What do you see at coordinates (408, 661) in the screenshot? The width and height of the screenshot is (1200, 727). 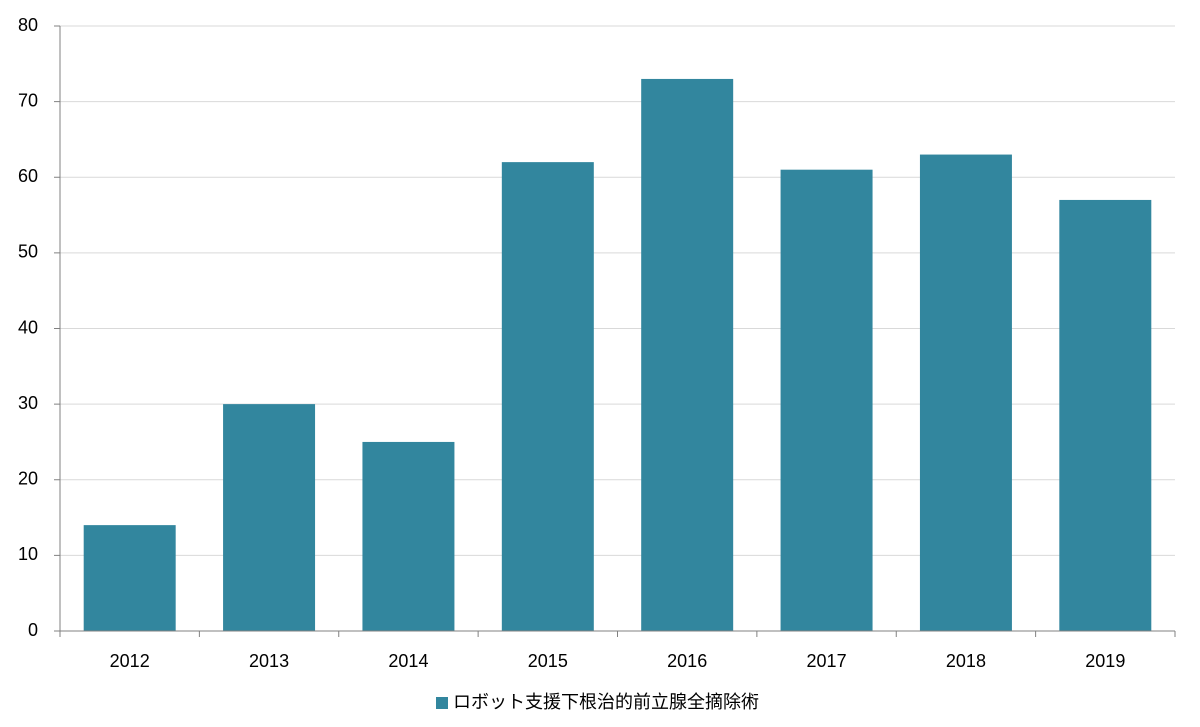 I see `x-tick-label: 2014` at bounding box center [408, 661].